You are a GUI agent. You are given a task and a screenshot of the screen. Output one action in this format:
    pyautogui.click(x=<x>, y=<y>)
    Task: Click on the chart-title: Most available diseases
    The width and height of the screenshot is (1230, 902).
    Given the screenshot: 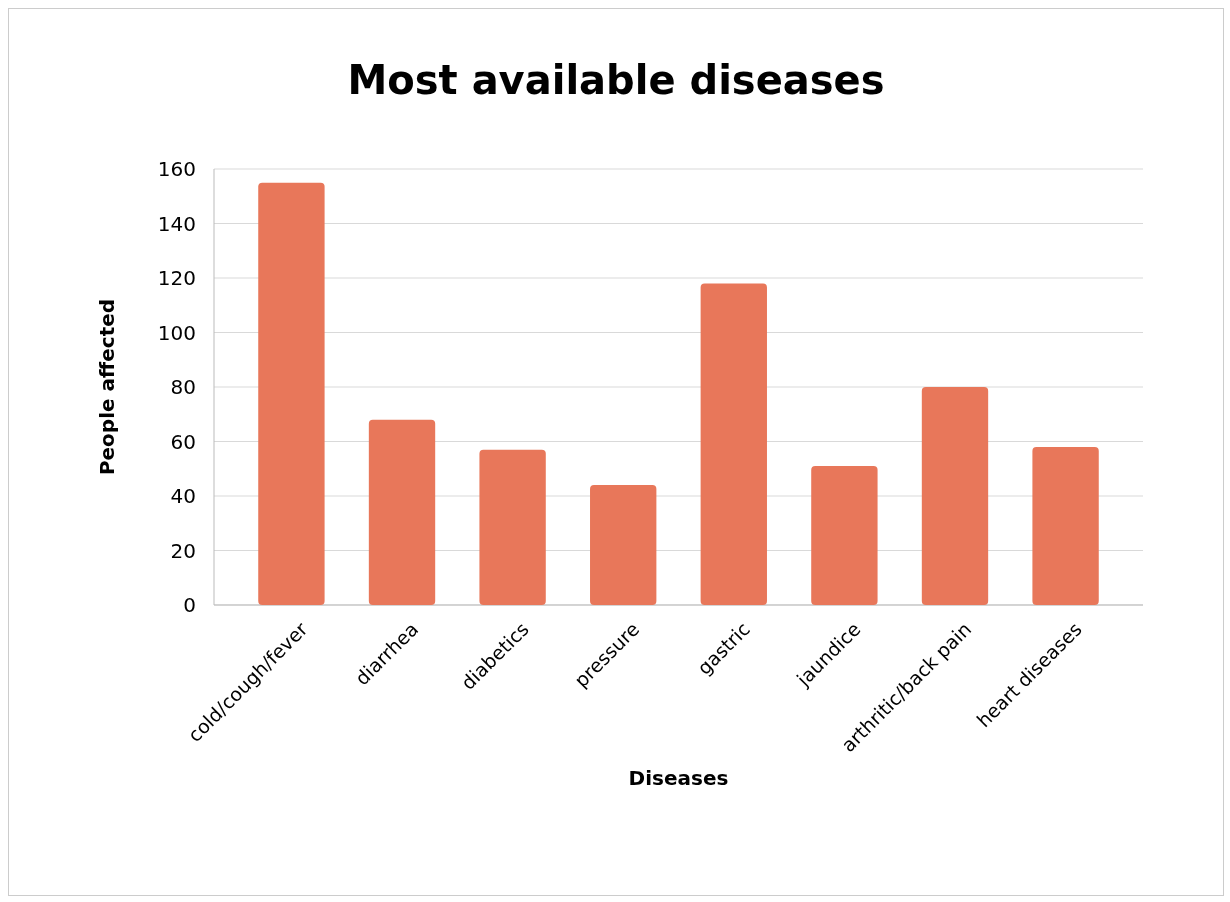 What is the action you would take?
    pyautogui.click(x=616, y=80)
    